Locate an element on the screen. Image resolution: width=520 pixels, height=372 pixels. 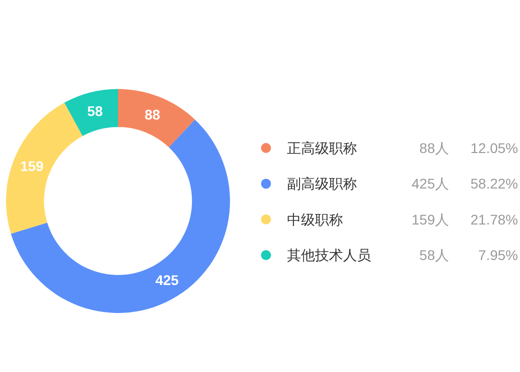
text: 7.95% is located at coordinates (498, 255).